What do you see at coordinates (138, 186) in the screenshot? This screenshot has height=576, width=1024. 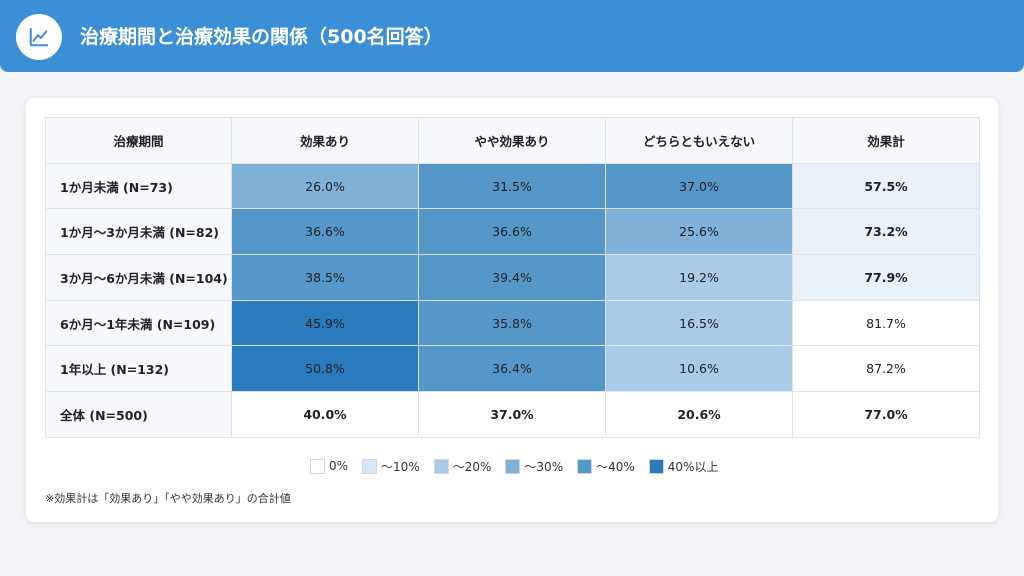 I see `row-label: 1か月未満 (N=73)` at bounding box center [138, 186].